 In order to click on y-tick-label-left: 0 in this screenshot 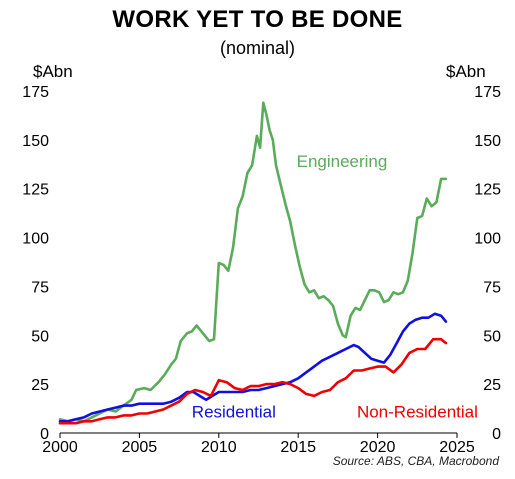, I will do `click(44, 434)`.